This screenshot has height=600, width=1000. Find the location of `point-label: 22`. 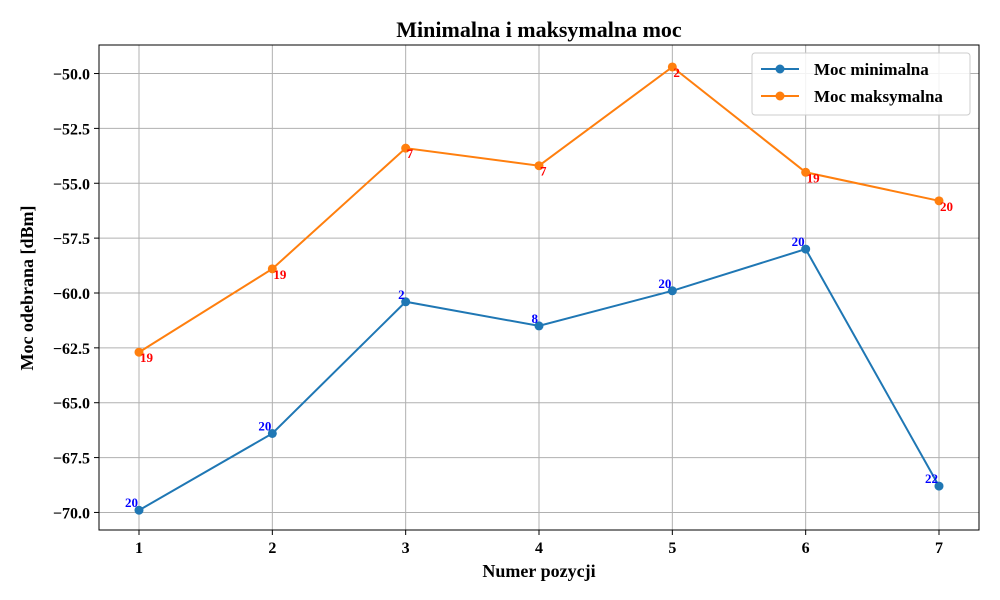

point-label: 22 is located at coordinates (931, 478).